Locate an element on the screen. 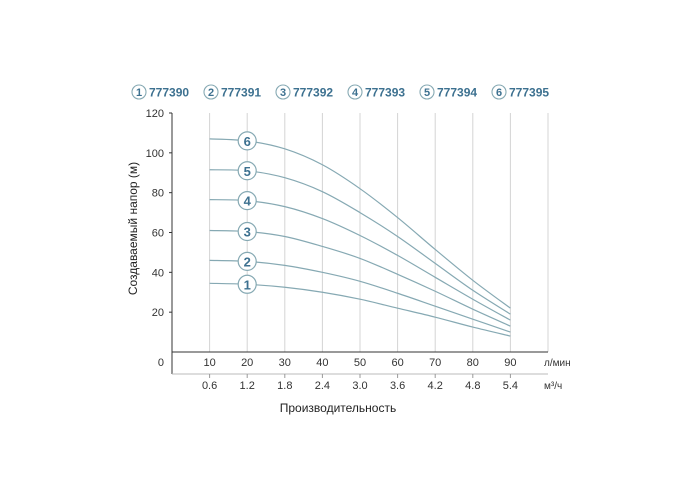 This screenshot has width=700, height=500. origin-label: 0 is located at coordinates (161, 363).